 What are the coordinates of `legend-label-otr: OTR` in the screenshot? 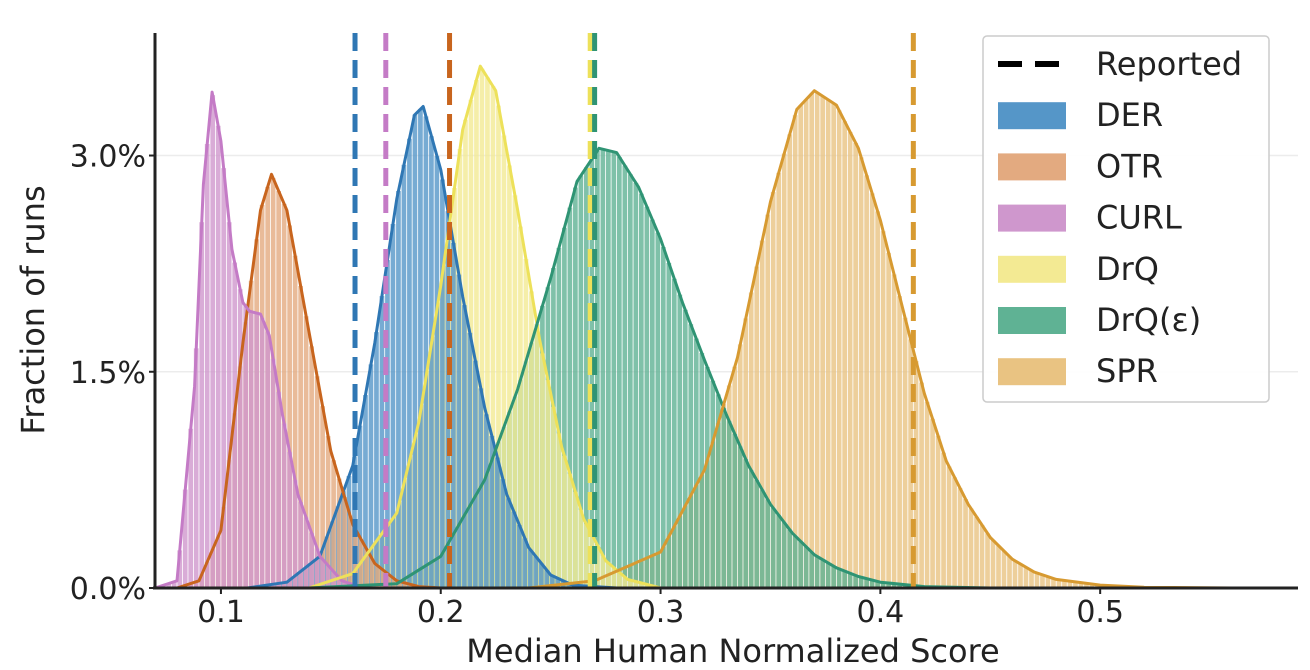 It's located at (1129, 166).